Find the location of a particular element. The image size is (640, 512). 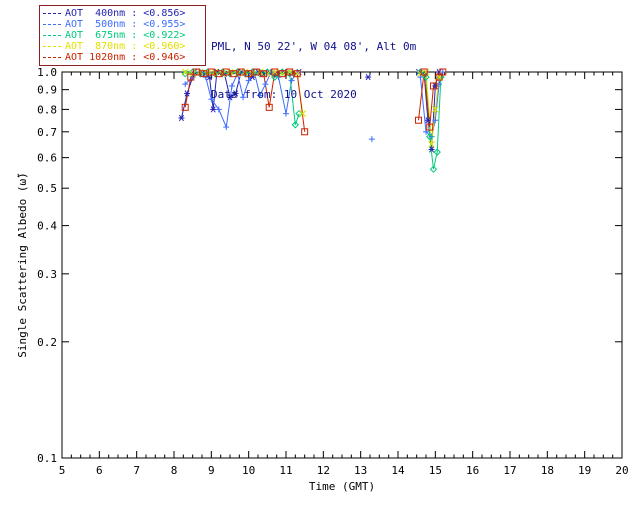

legend-entry-aot-675nm: AOT 675nm : <0.922> is located at coordinates (122, 35).